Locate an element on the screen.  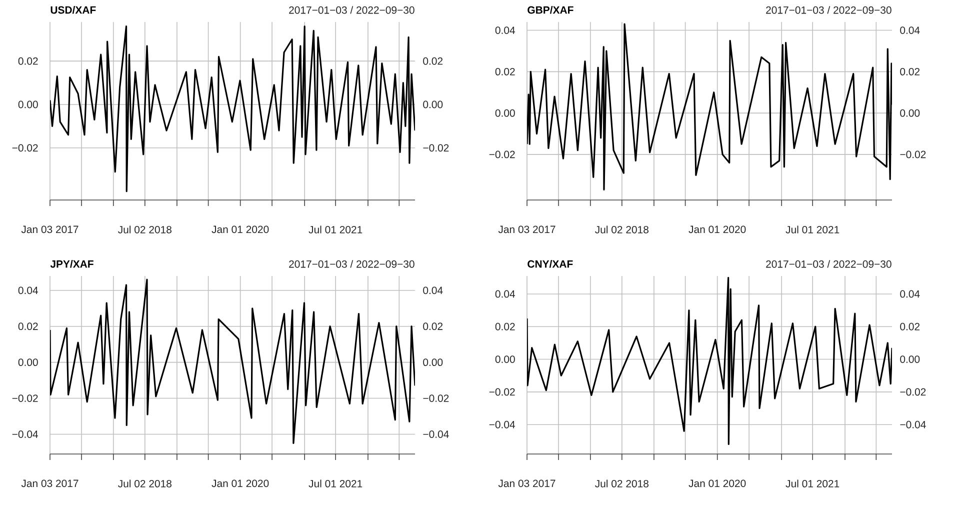
chart-title: GBP/XAF is located at coordinates (551, 10).